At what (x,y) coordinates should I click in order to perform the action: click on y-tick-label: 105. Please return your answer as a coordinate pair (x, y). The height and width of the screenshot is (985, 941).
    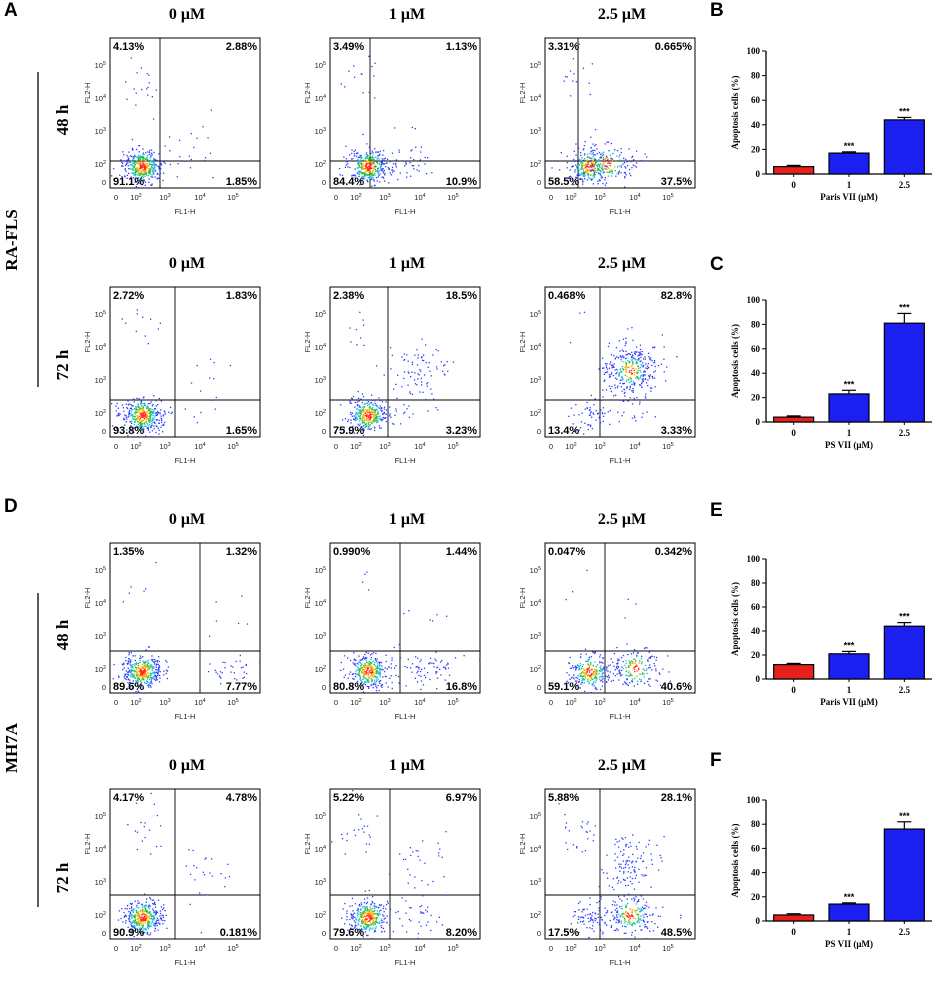
    Looking at the image, I should click on (100, 816).